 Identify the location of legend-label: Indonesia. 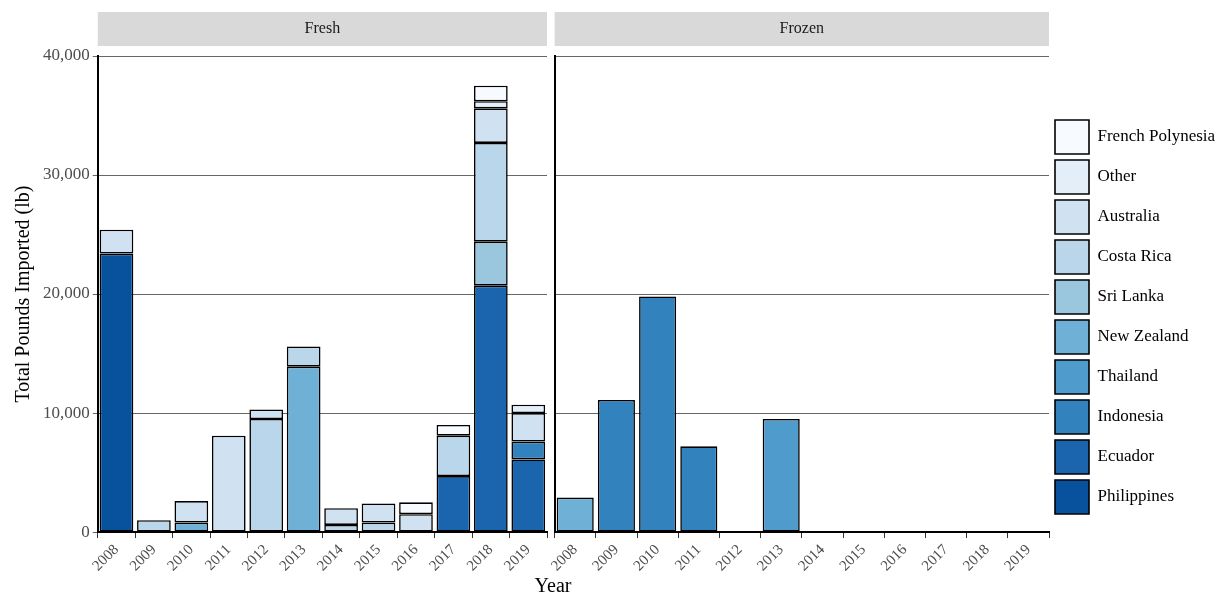
(1131, 416).